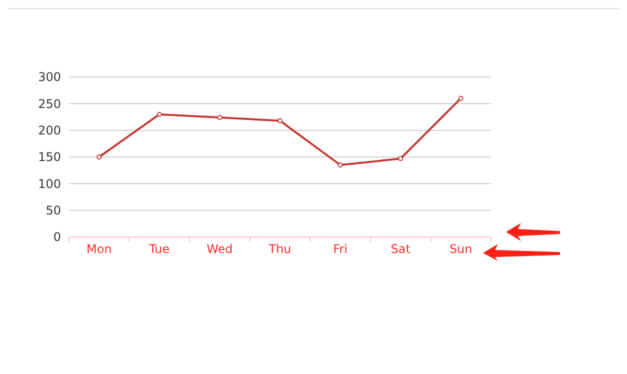 This screenshot has height=374, width=627. Describe the element at coordinates (99, 249) in the screenshot. I see `x-tick-label: Mon` at that location.